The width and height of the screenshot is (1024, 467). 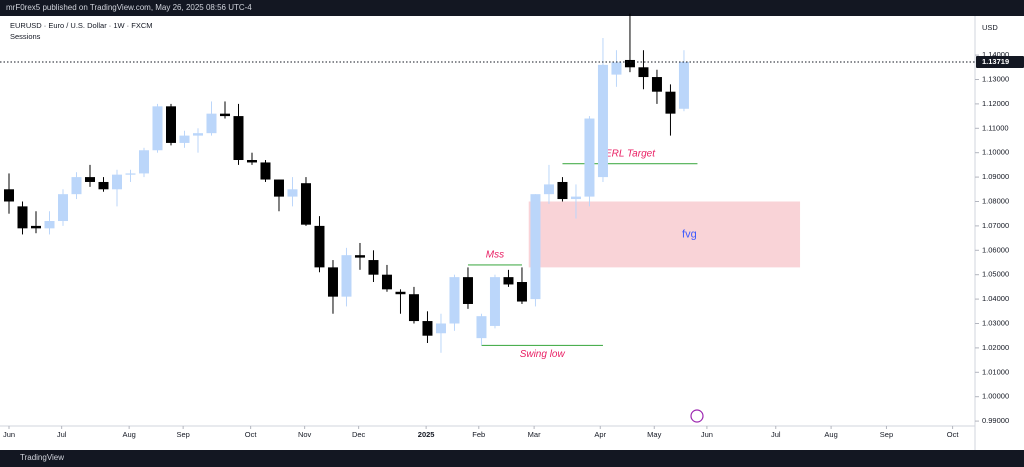 What do you see at coordinates (495, 255) in the screenshot?
I see `level-label: Mss` at bounding box center [495, 255].